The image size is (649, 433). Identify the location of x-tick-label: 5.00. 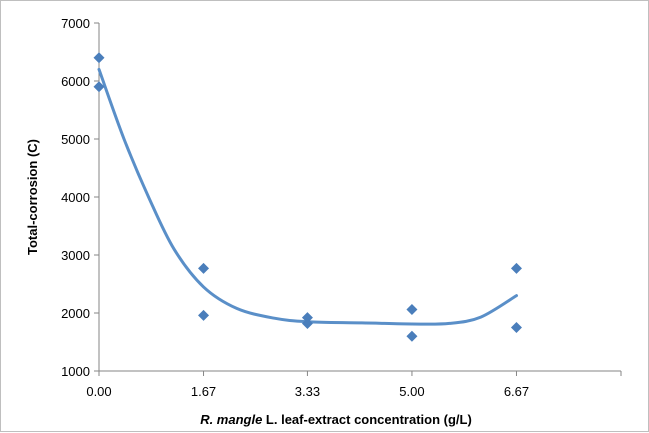
(411, 391).